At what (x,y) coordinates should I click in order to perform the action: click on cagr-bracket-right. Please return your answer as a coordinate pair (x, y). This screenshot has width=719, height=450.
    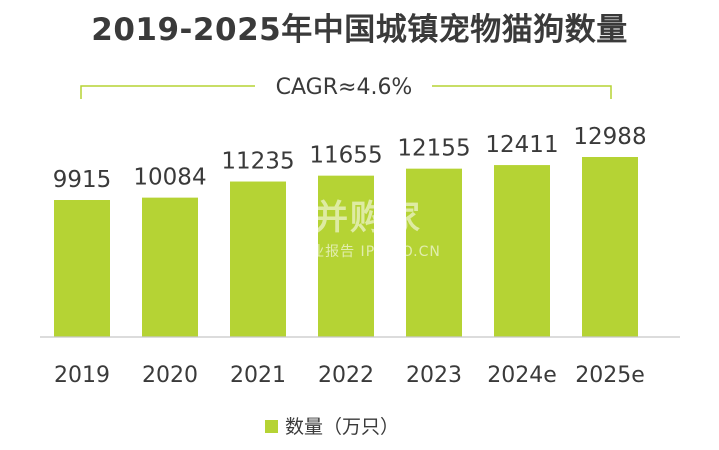
    Looking at the image, I should click on (522, 92).